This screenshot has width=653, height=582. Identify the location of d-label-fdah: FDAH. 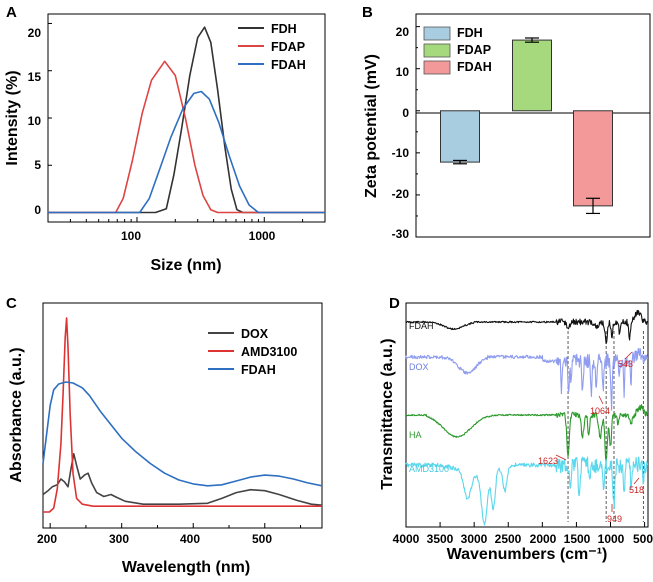
(421, 326).